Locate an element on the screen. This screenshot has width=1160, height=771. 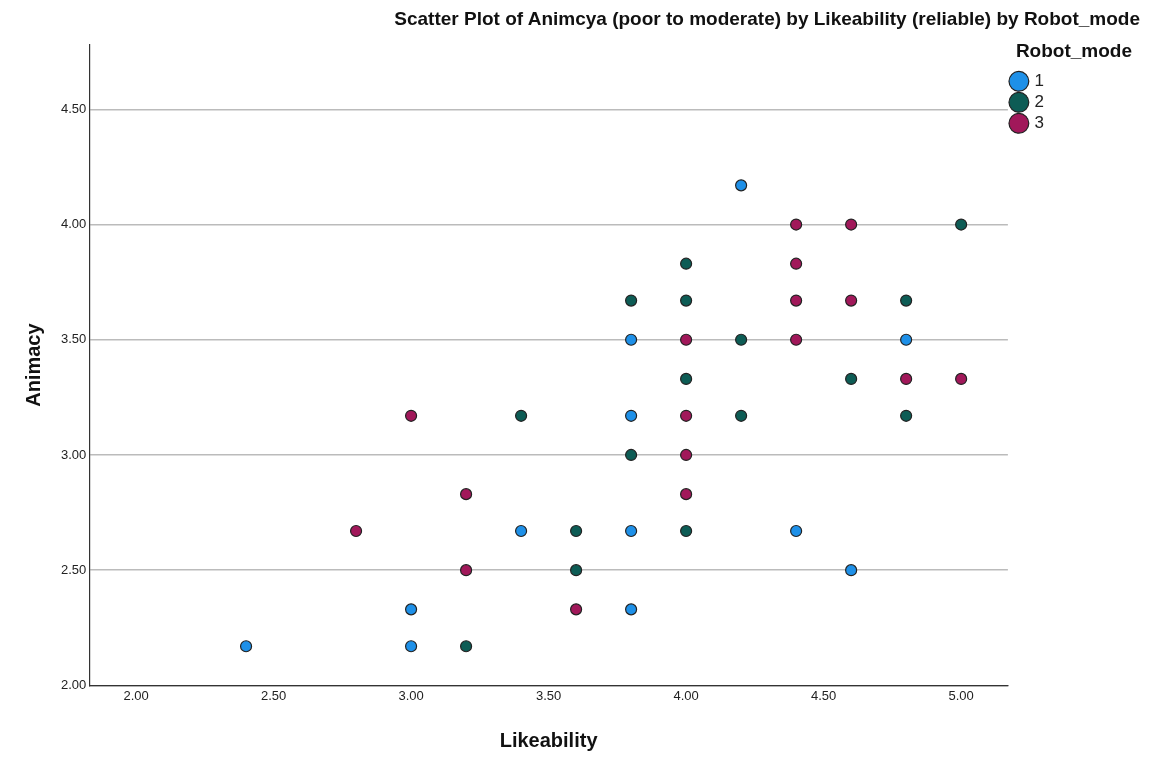
x-tick-label: 4.00 is located at coordinates (686, 695).